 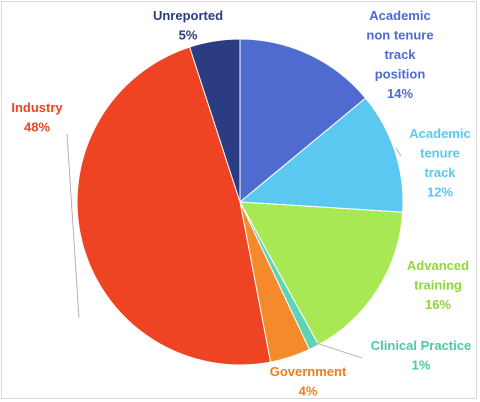 I want to click on pie-slice-advanced-training, so click(x=321, y=273).